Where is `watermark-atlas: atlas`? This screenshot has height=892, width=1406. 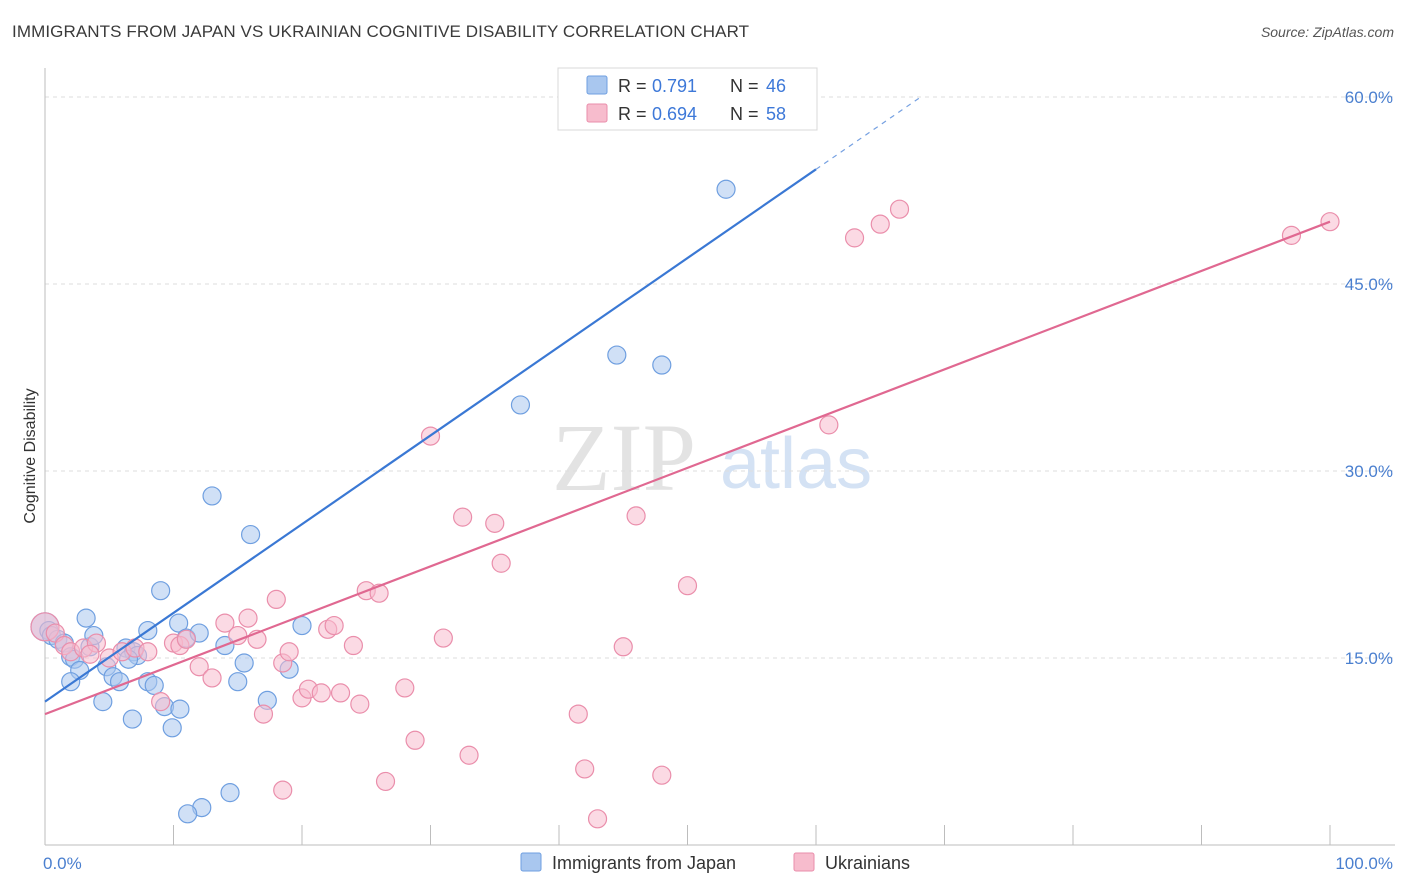 watermark-atlas: atlas is located at coordinates (796, 464).